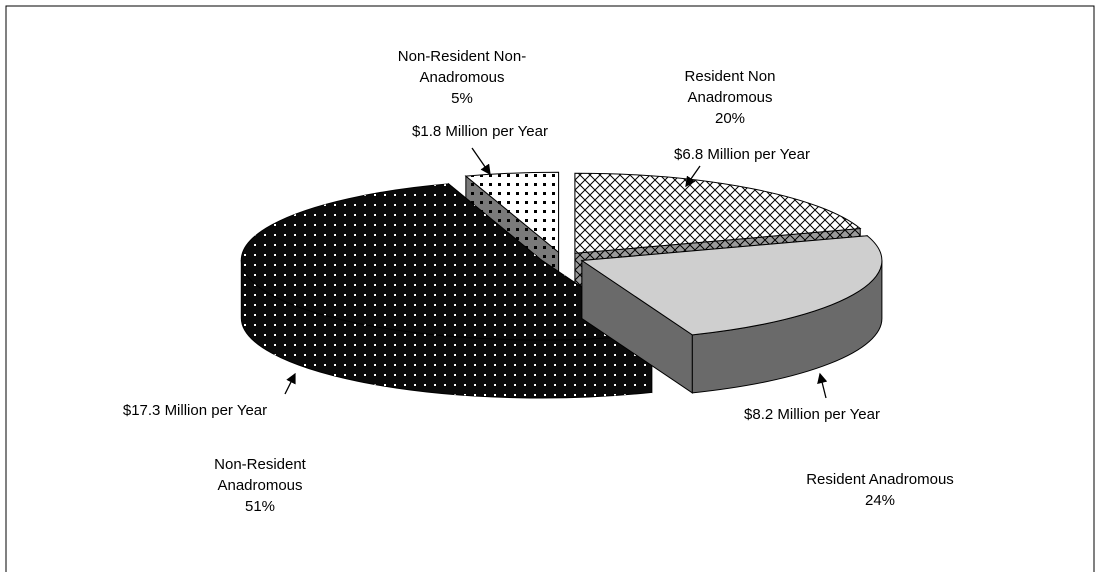 Image resolution: width=1104 pixels, height=573 pixels. What do you see at coordinates (446, 328) in the screenshot?
I see `slice-side-pattern` at bounding box center [446, 328].